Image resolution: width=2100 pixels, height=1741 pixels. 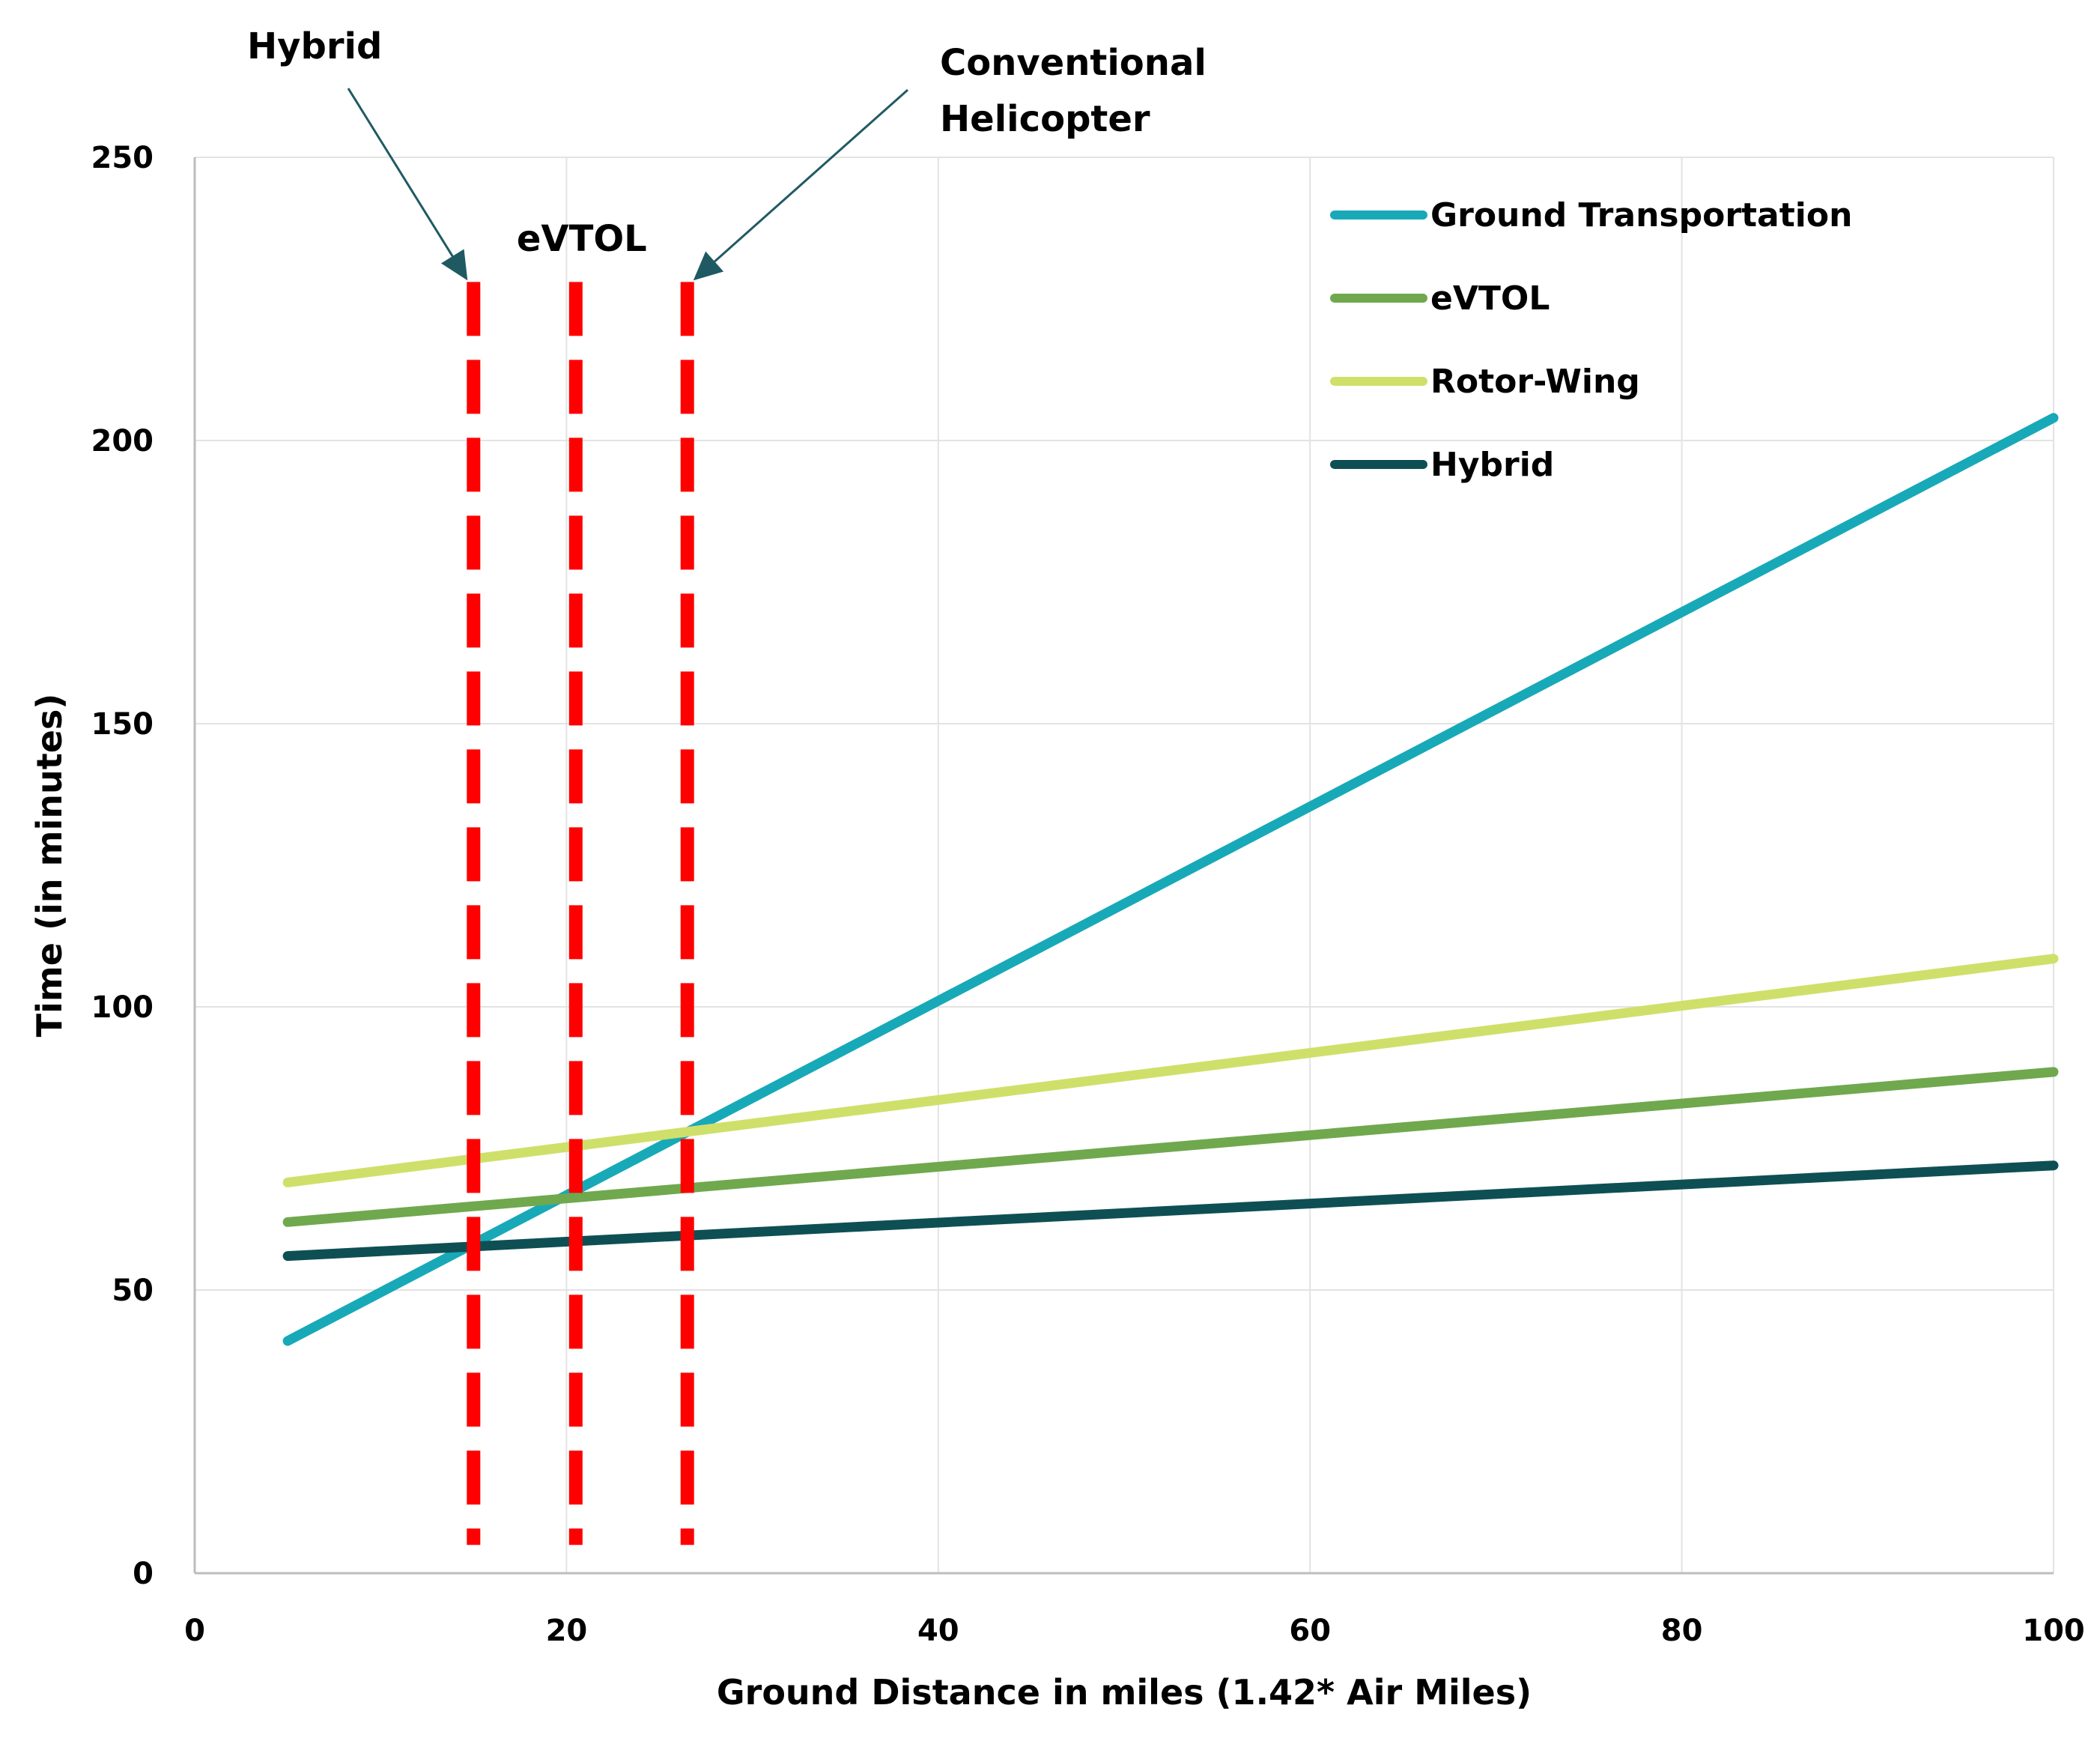 I want to click on y-tick-label: 250, so click(x=123, y=158).